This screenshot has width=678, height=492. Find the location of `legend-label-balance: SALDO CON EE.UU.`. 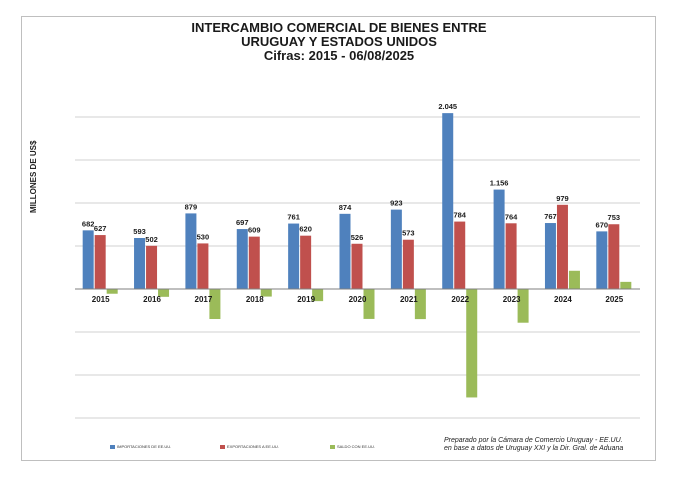

legend-label-balance: SALDO CON EE.UU. is located at coordinates (356, 446).